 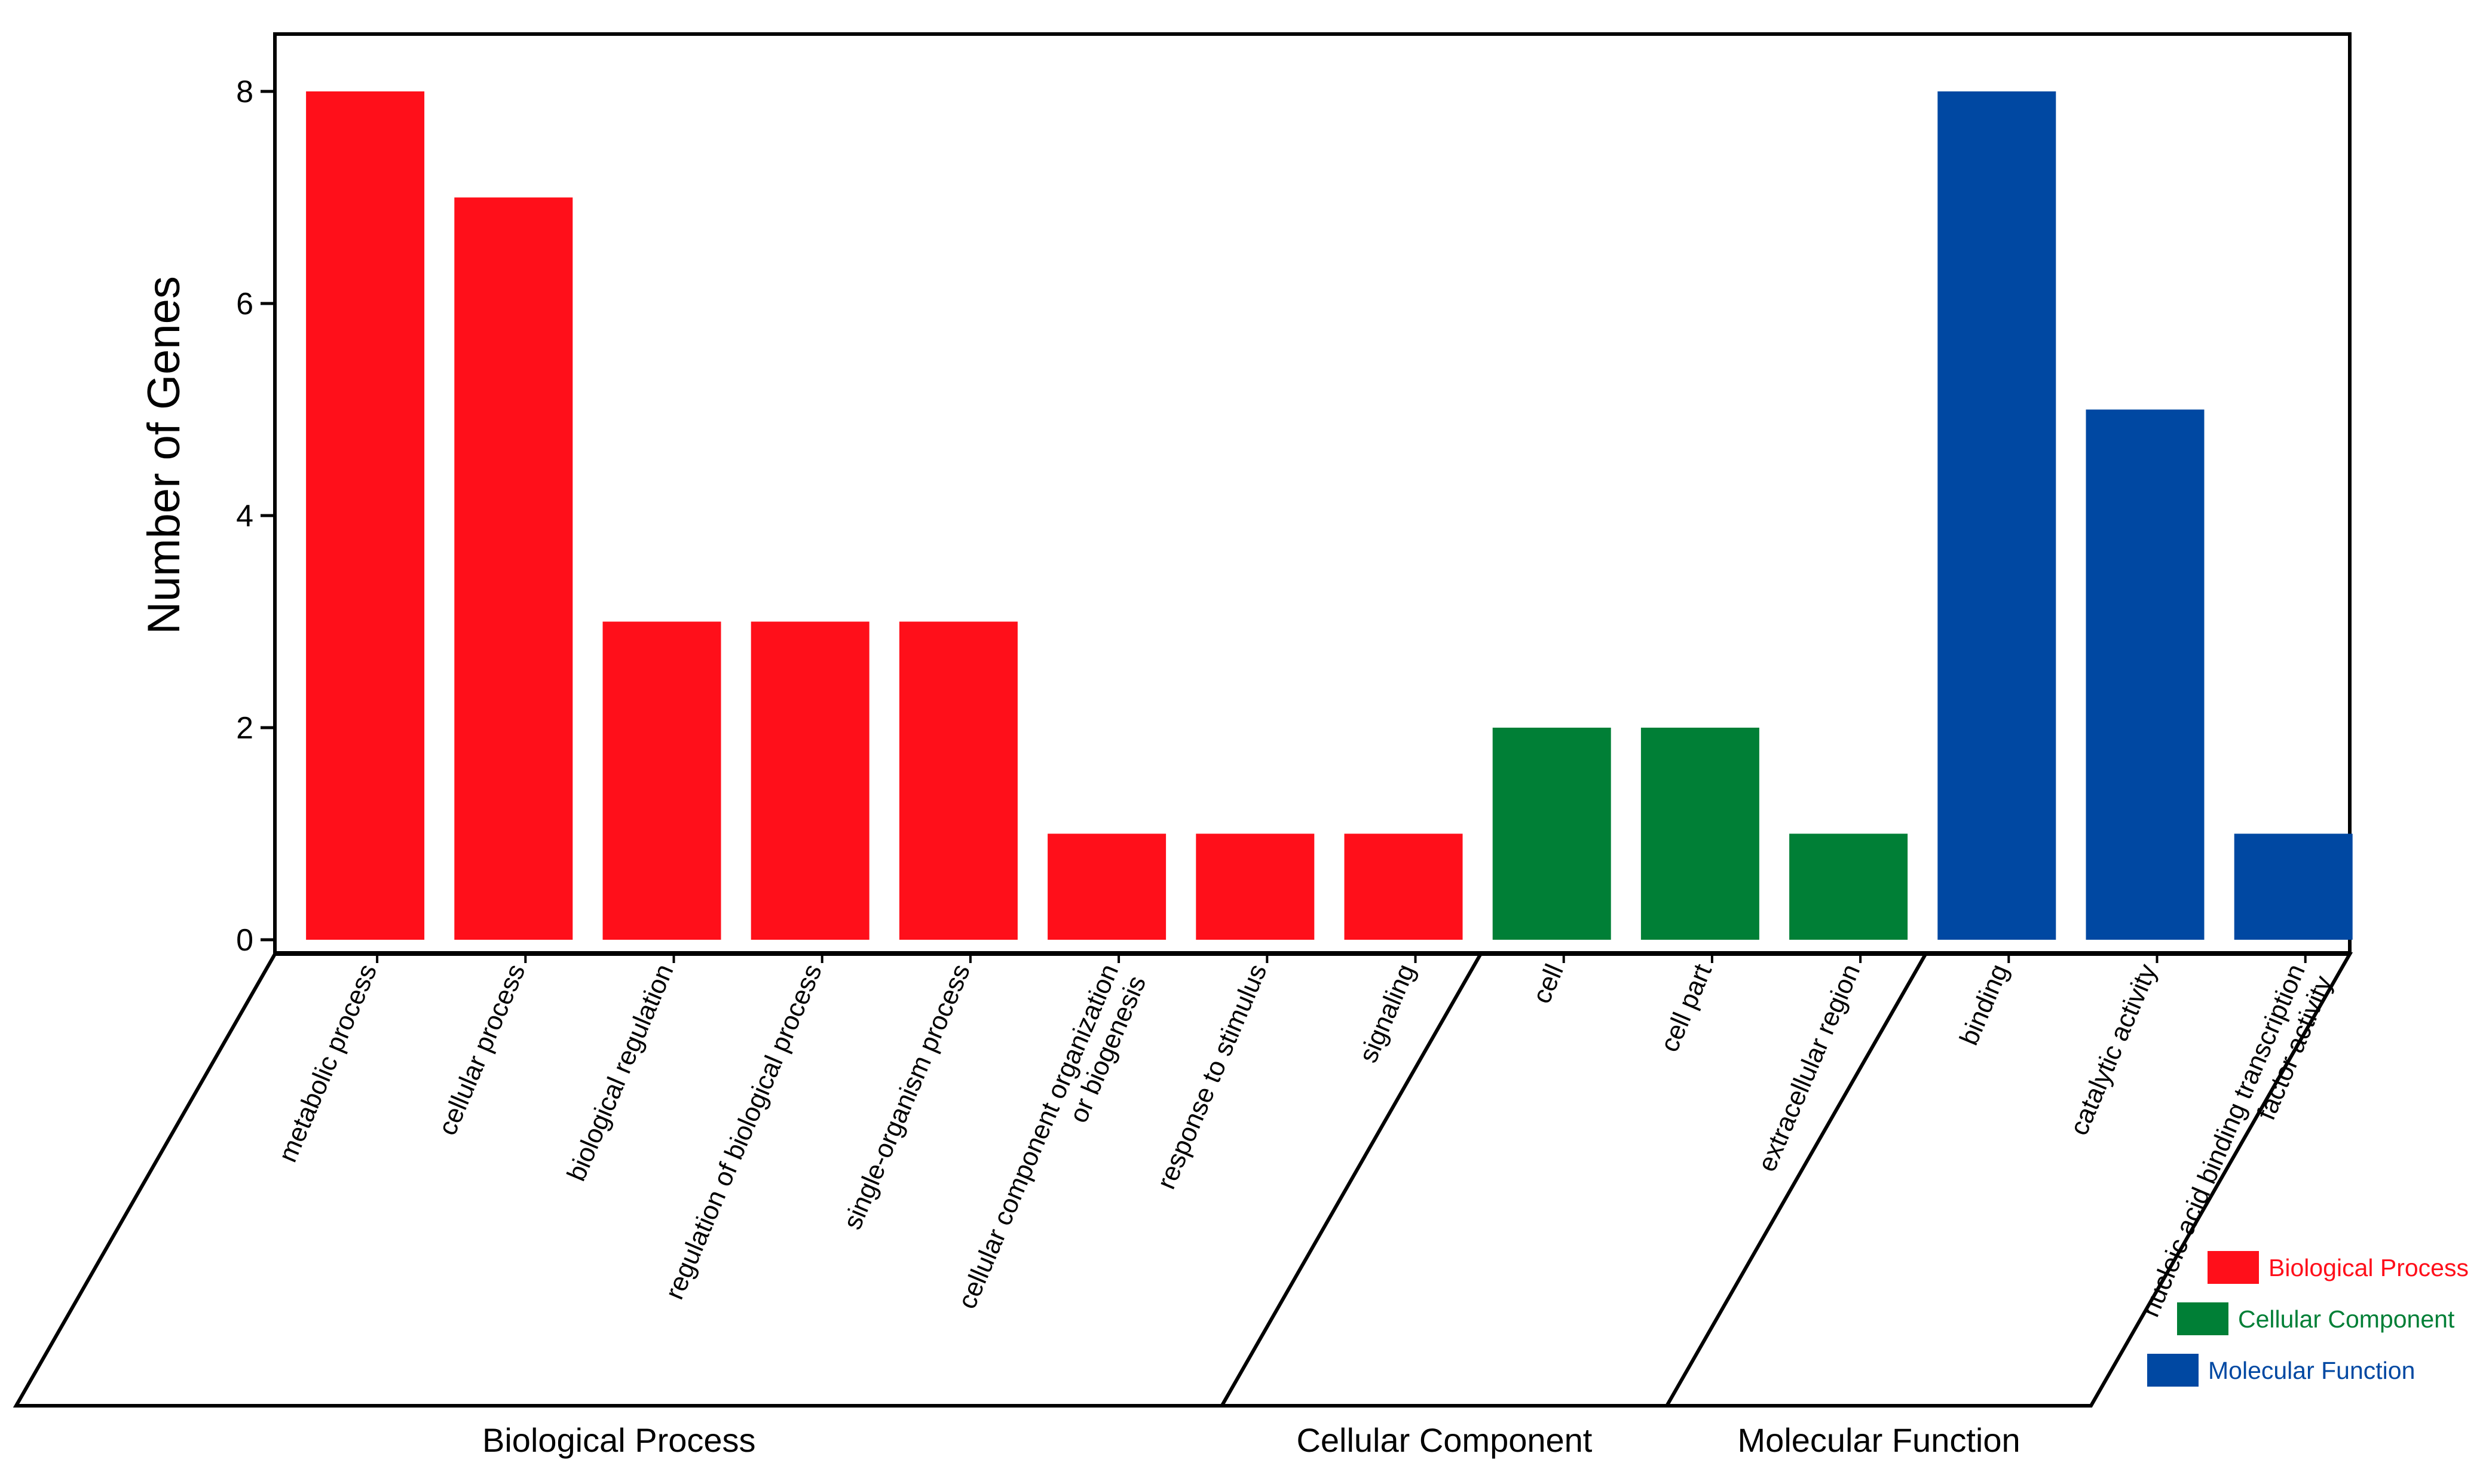 What do you see at coordinates (164, 455) in the screenshot?
I see `y-axis-title: Number of Genes` at bounding box center [164, 455].